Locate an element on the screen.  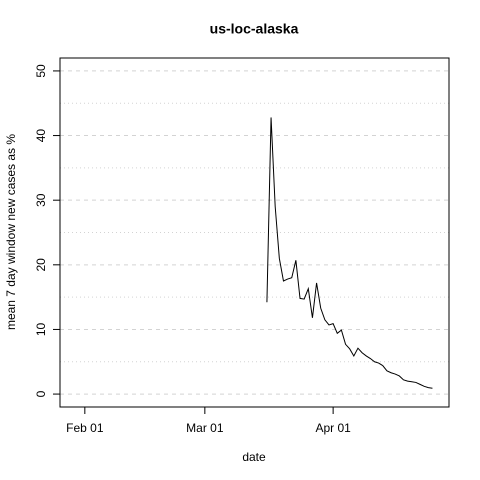
x-tick-label: Feb 01 is located at coordinates (85, 428).